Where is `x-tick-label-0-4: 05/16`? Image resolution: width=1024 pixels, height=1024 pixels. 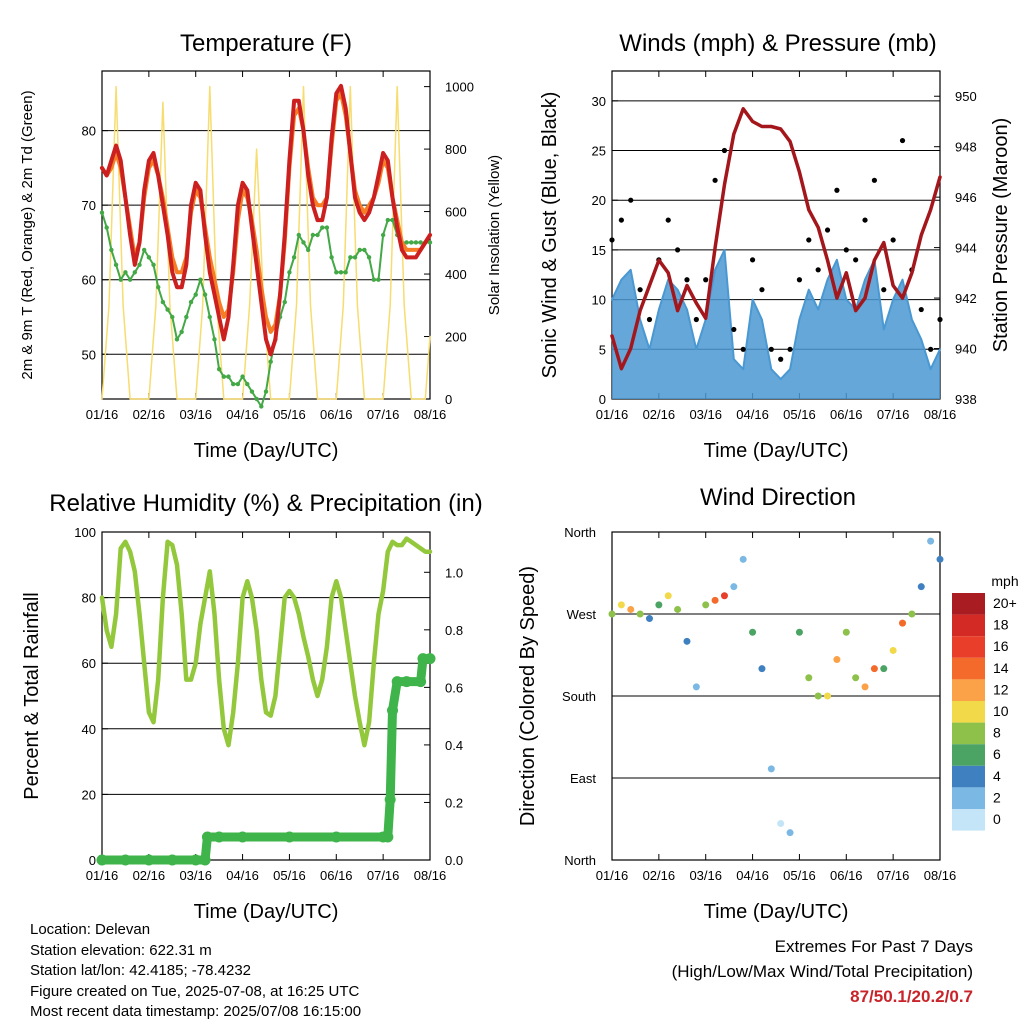 x-tick-label-0-4: 05/16 is located at coordinates (289, 414).